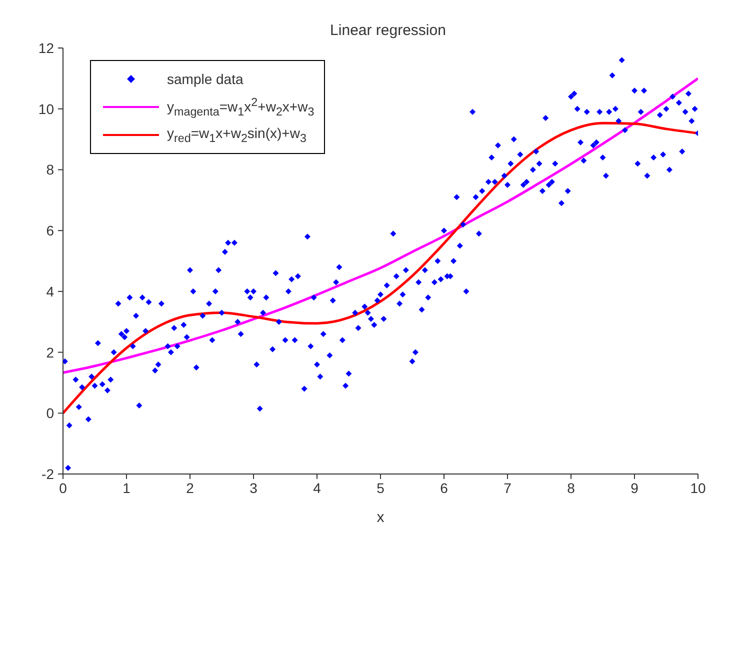 The height and width of the screenshot is (650, 741). I want to click on x-tick-label: 9, so click(634, 488).